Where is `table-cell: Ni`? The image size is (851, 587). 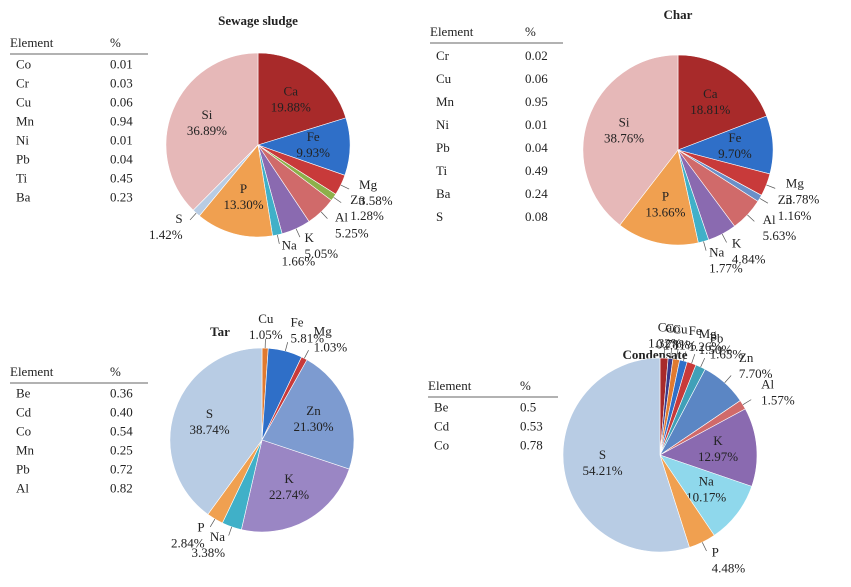 table-cell: Ni is located at coordinates (22, 139).